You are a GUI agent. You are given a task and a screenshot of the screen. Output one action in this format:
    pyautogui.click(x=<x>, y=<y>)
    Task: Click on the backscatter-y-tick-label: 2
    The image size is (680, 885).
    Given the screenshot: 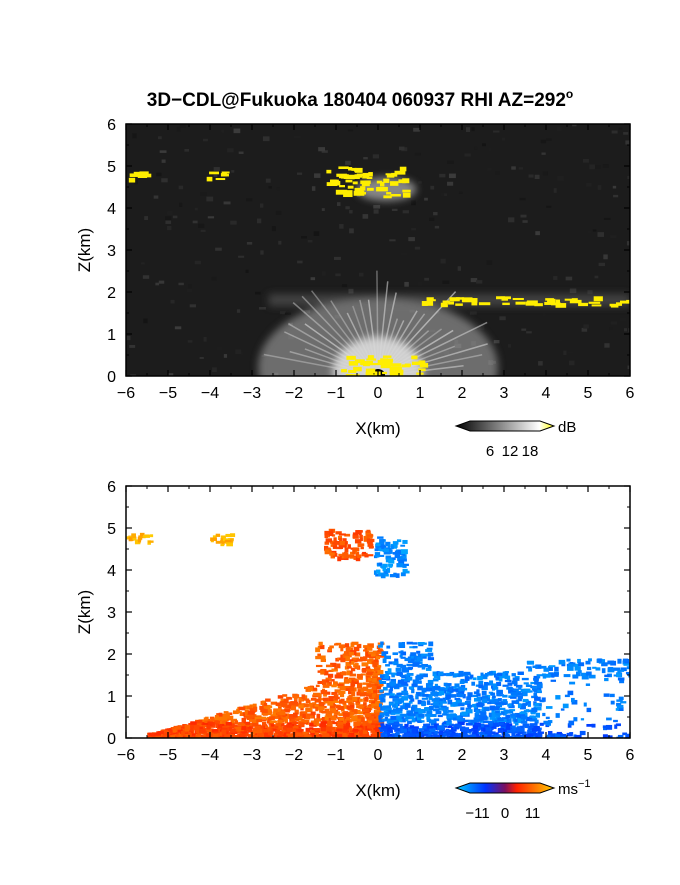 What is the action you would take?
    pyautogui.click(x=111, y=293)
    